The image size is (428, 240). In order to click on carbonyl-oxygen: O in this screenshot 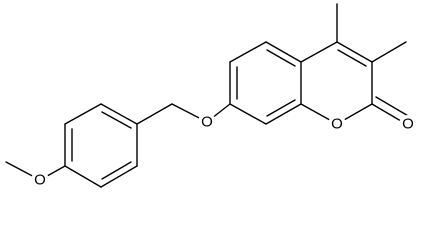, I will do `click(408, 124)`.